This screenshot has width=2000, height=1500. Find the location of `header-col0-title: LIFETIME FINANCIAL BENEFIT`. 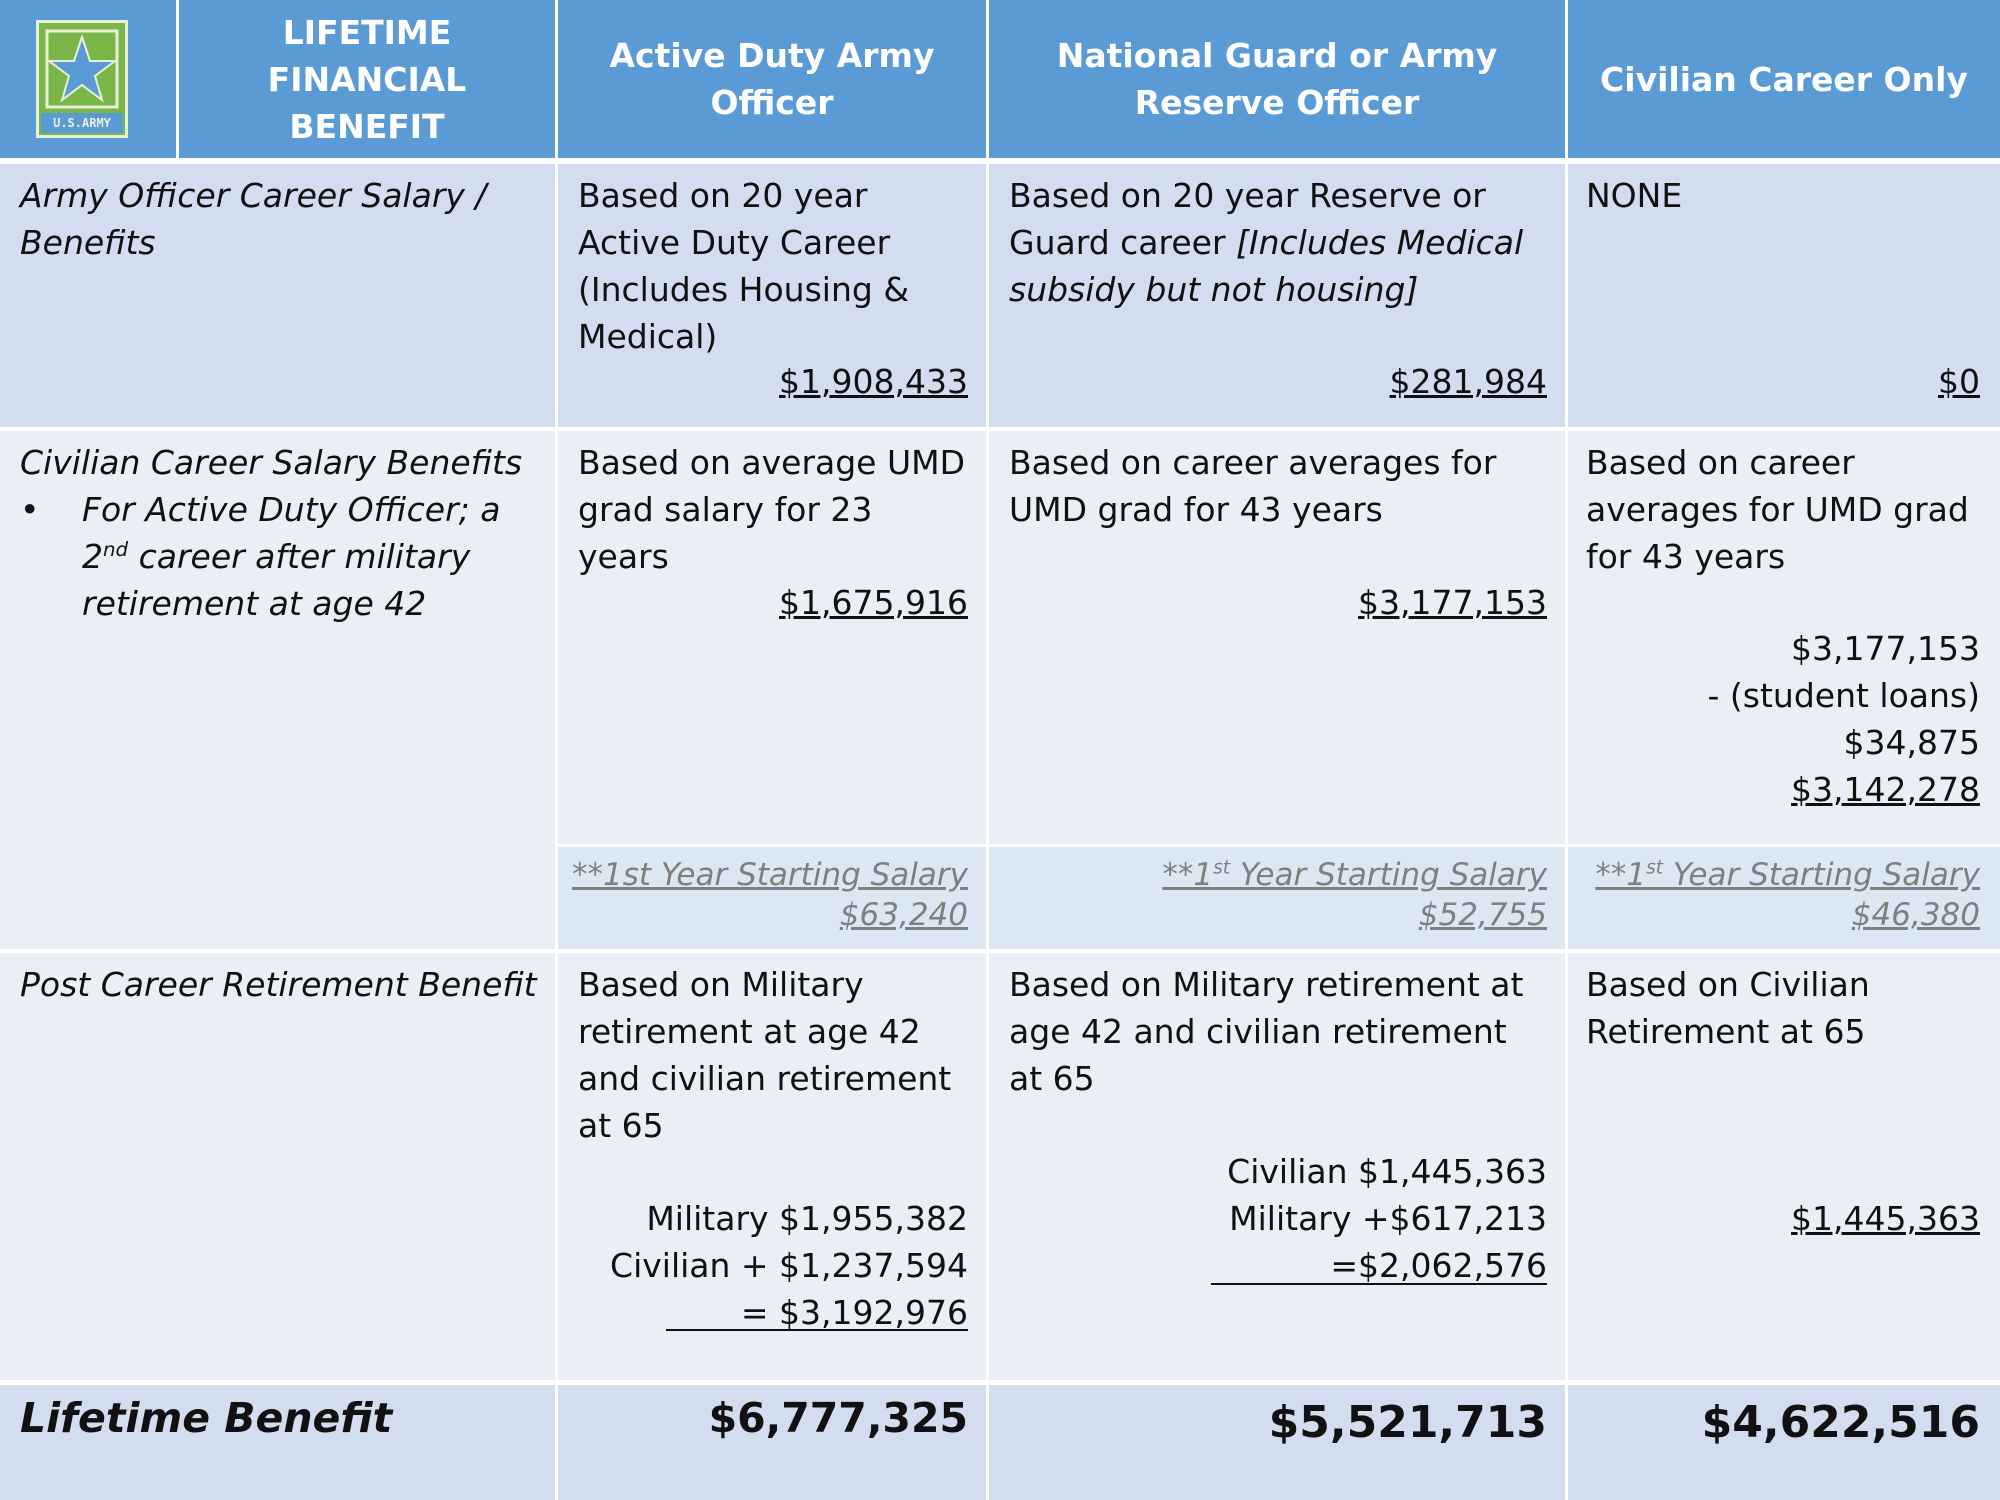

header-col0-title: LIFETIME FINANCIAL BENEFIT is located at coordinates (367, 79).